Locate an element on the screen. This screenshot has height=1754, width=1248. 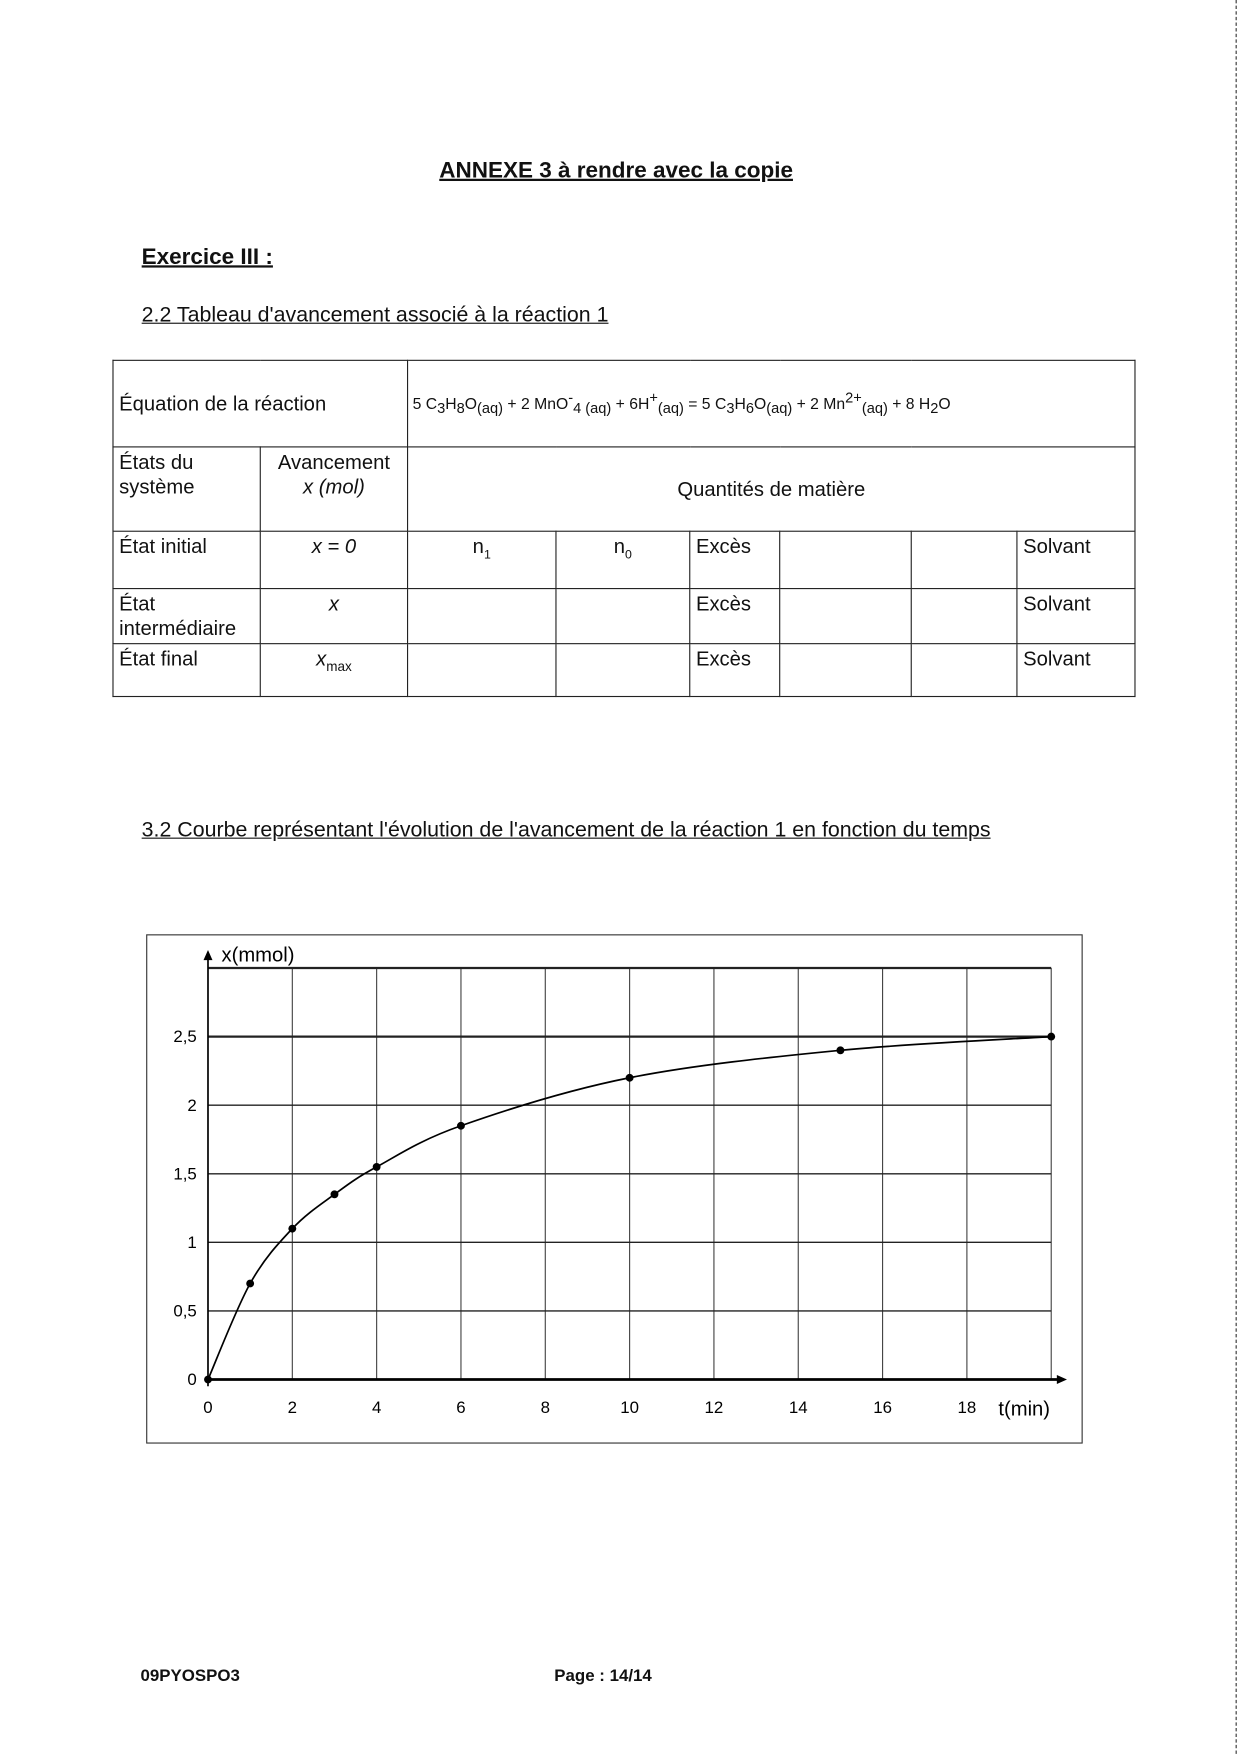
x-tick-label: 4 is located at coordinates (376, 1407).